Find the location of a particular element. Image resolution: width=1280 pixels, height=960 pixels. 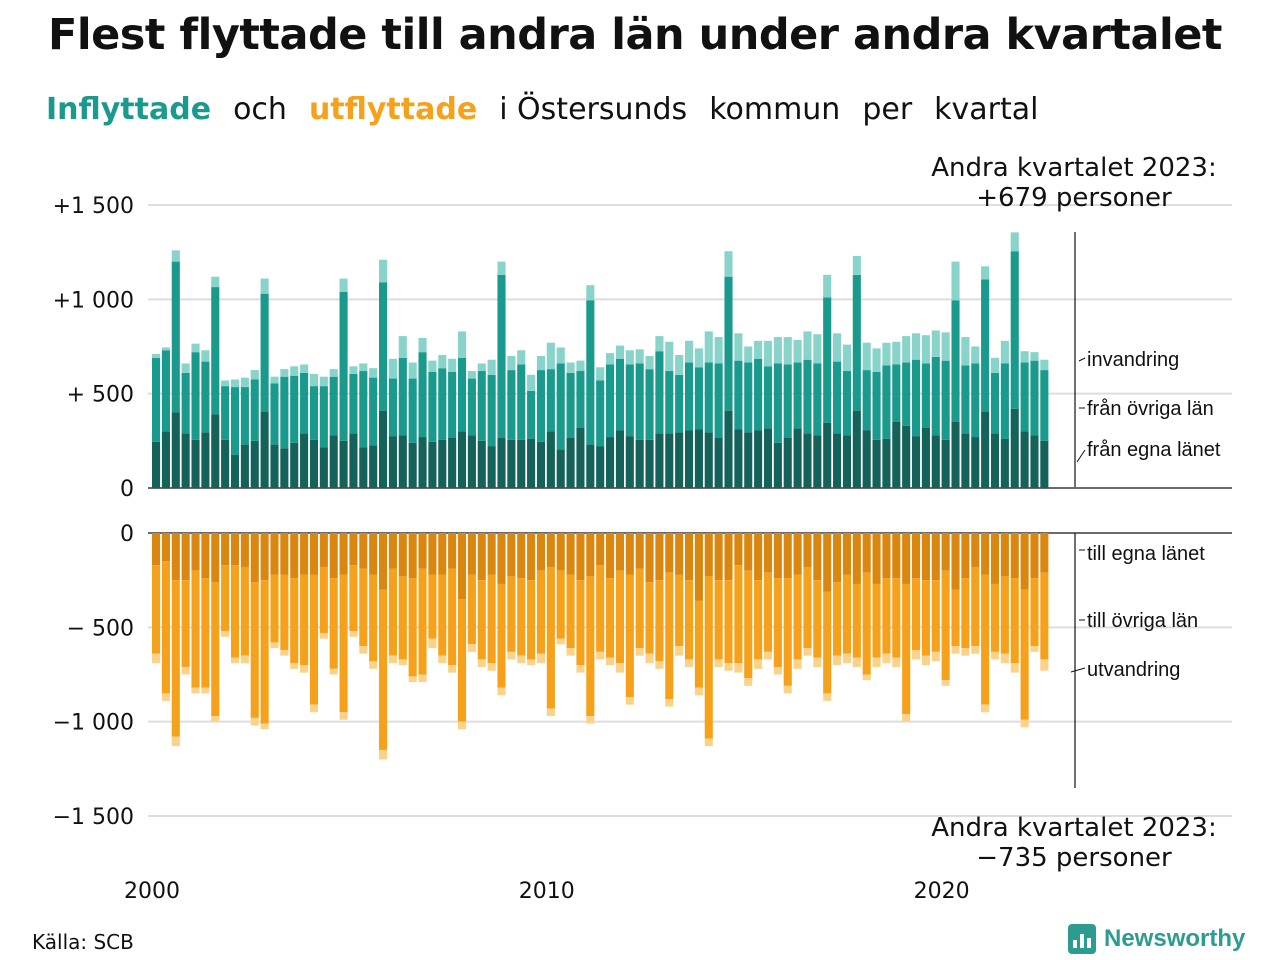

bar-chart-speech-icon is located at coordinates (1082, 939).